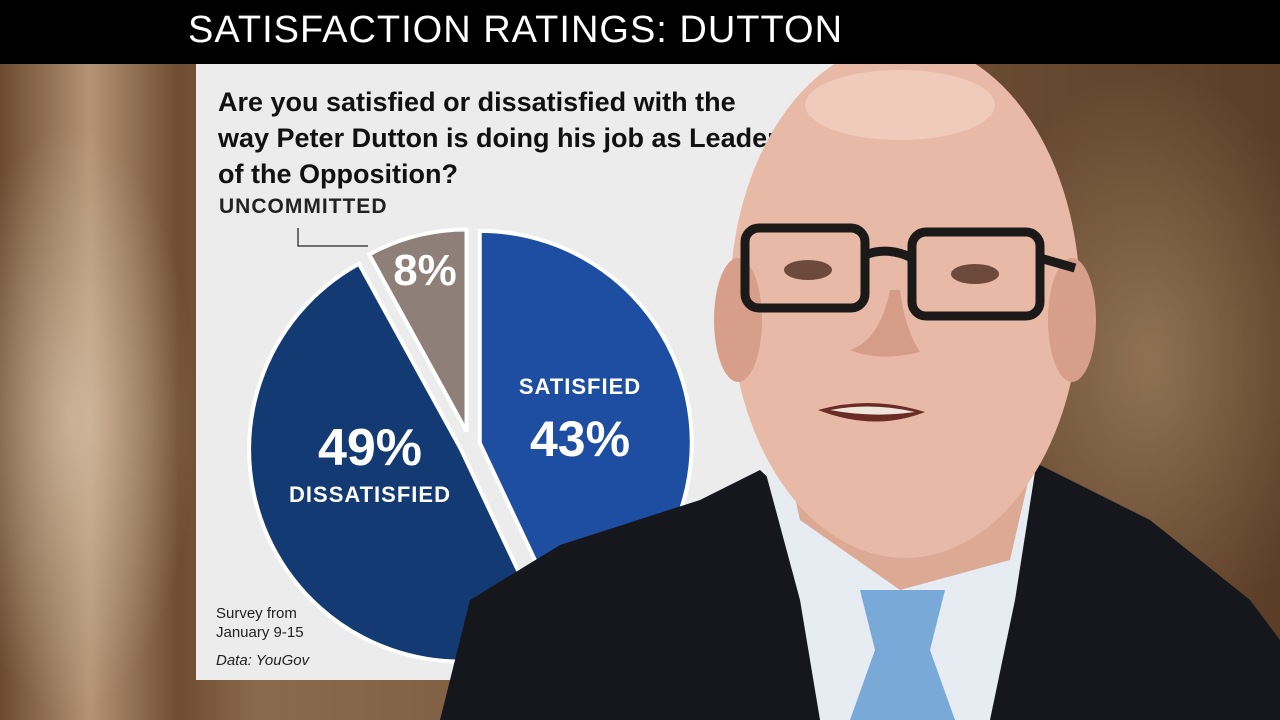 The width and height of the screenshot is (1280, 720). What do you see at coordinates (975, 274) in the screenshot?
I see `right-eye` at bounding box center [975, 274].